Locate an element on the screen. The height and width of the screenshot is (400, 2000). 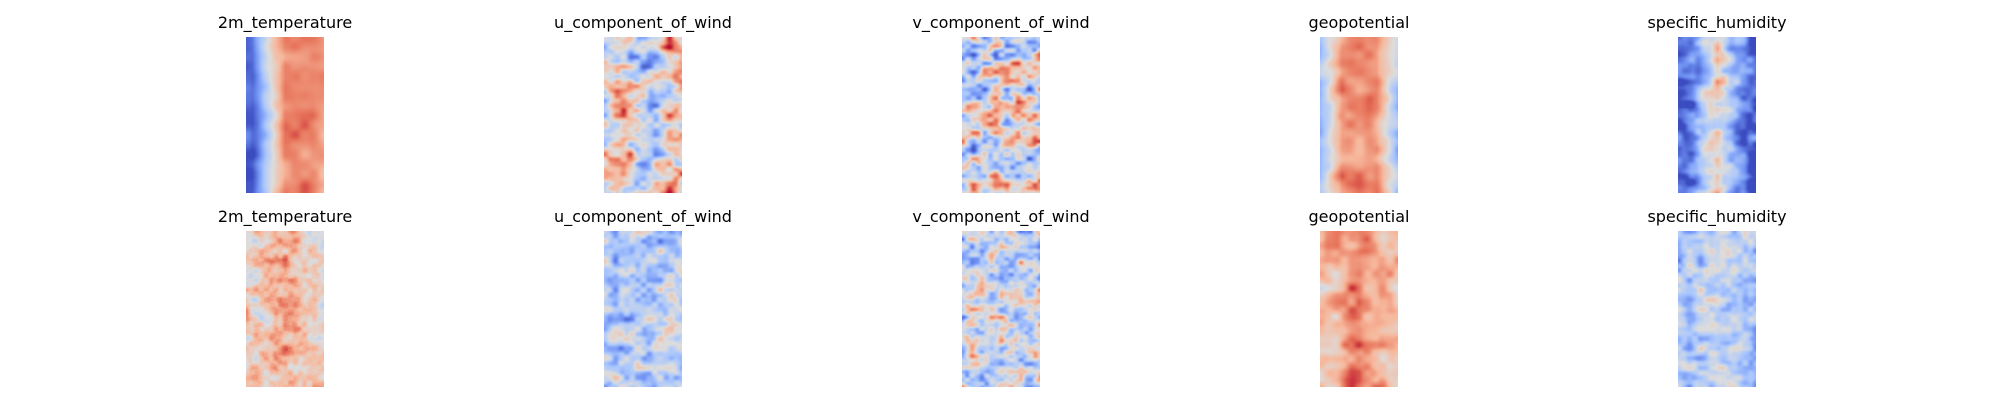
panel-title-1-2m-temperature: 2m_temperature is located at coordinates (285, 22).